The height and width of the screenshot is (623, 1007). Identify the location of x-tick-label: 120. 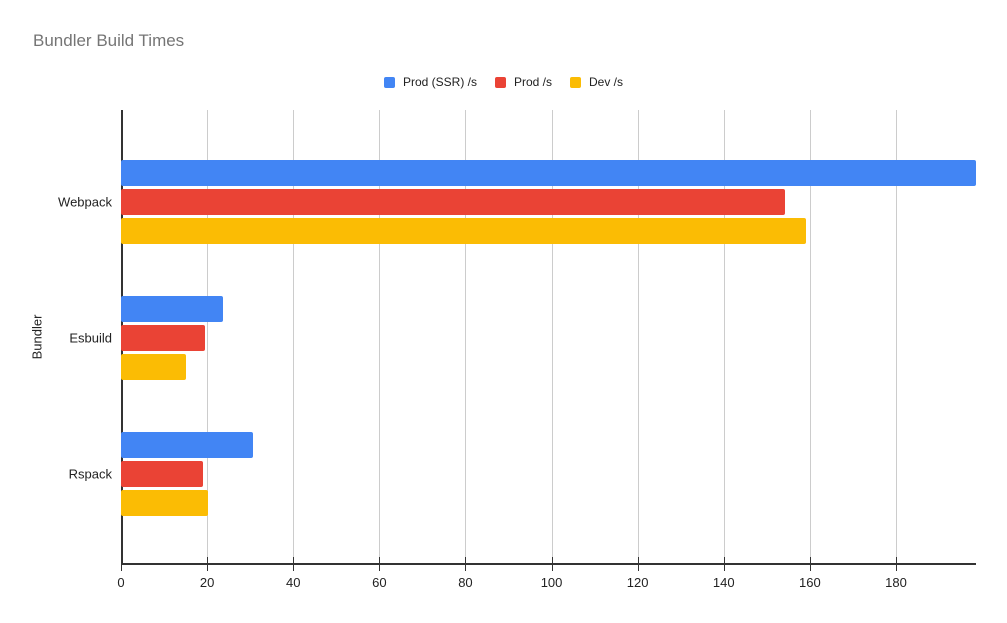
(637, 582).